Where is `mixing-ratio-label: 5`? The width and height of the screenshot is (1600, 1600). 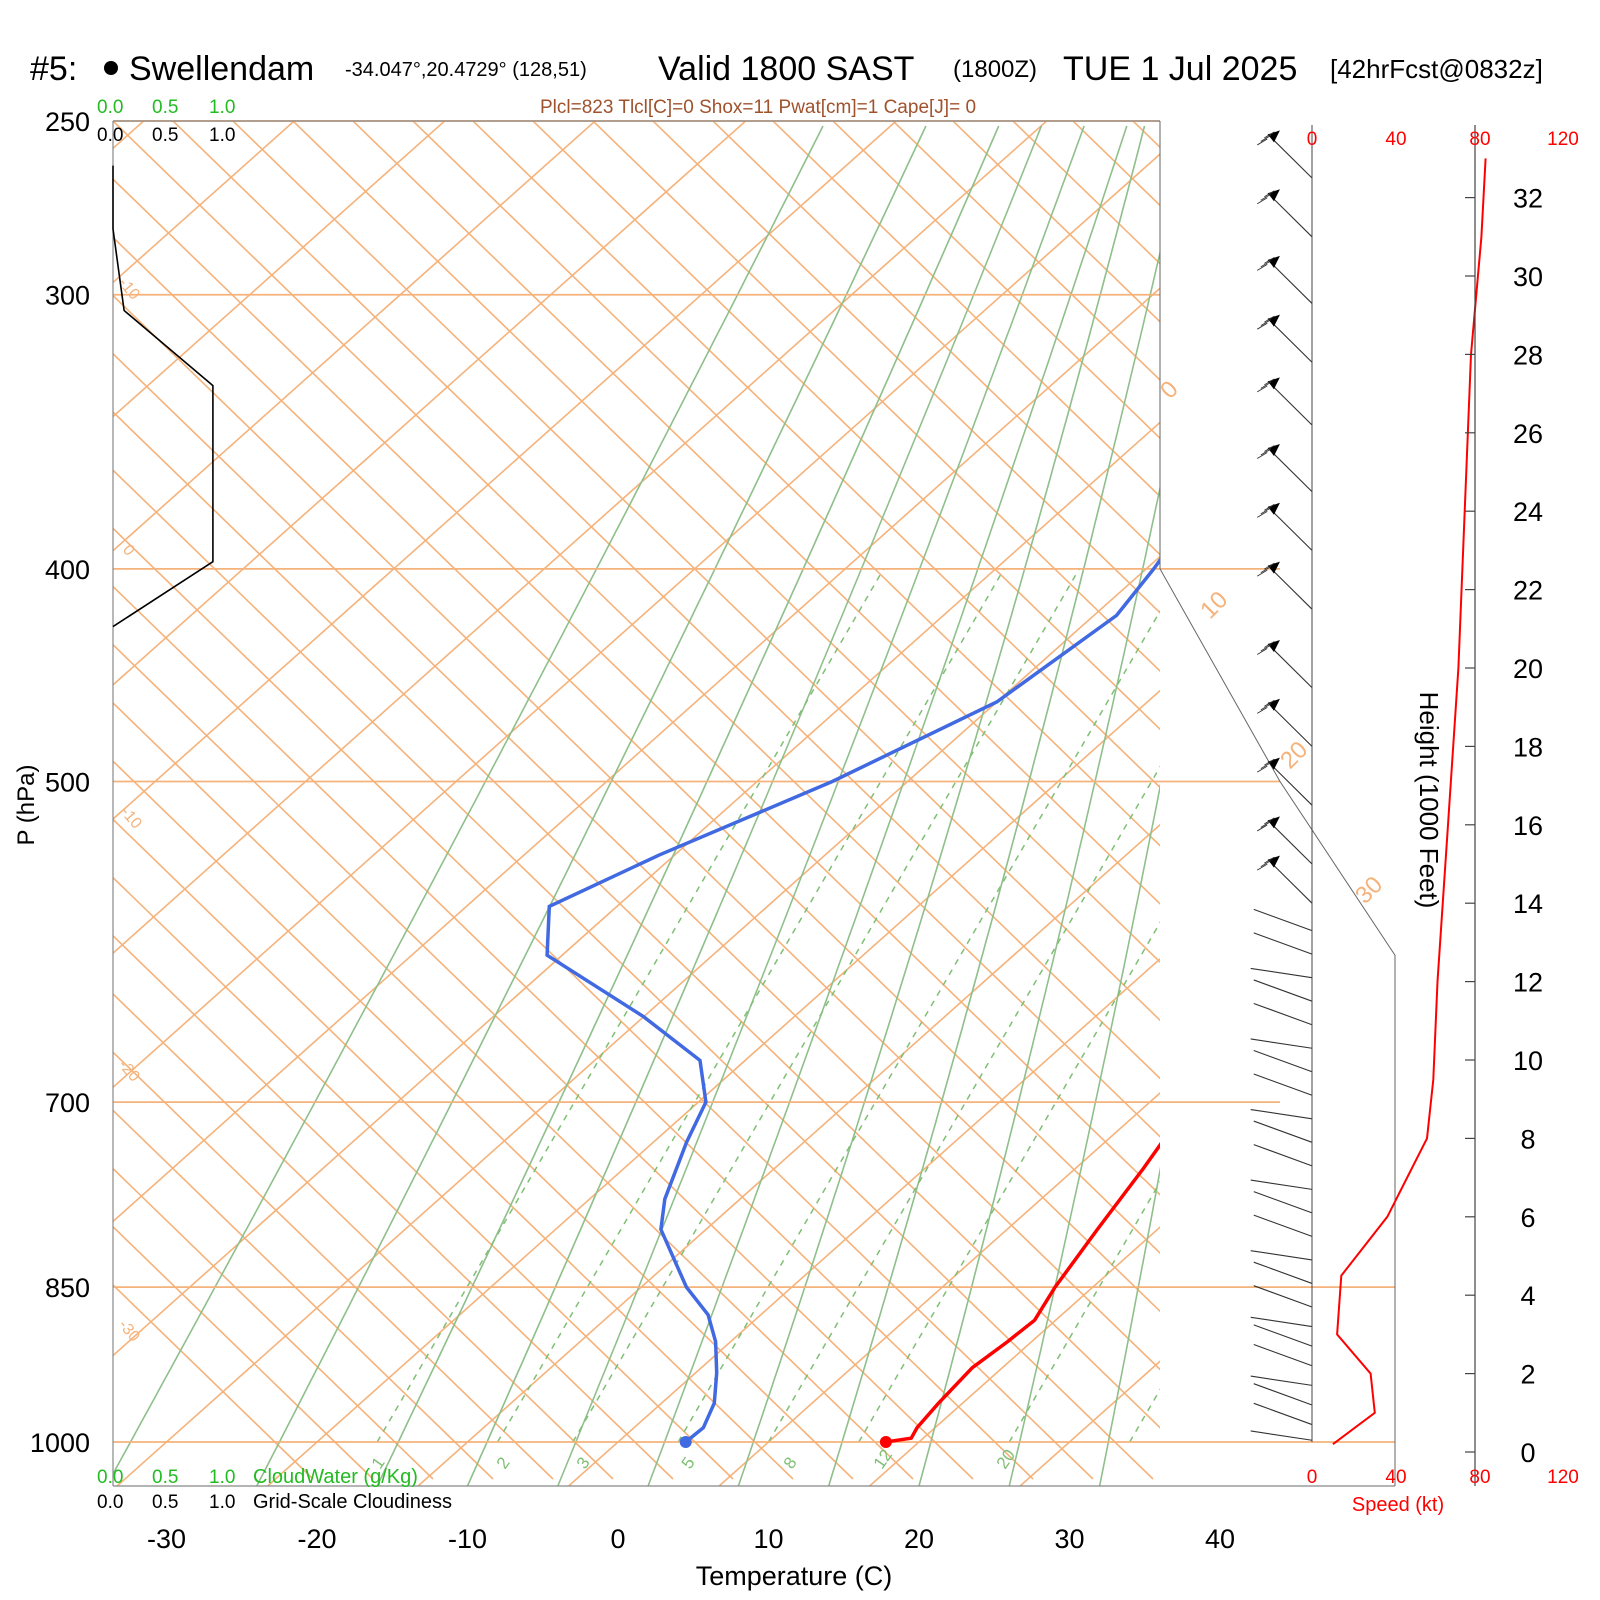 mixing-ratio-label: 5 is located at coordinates (688, 1463).